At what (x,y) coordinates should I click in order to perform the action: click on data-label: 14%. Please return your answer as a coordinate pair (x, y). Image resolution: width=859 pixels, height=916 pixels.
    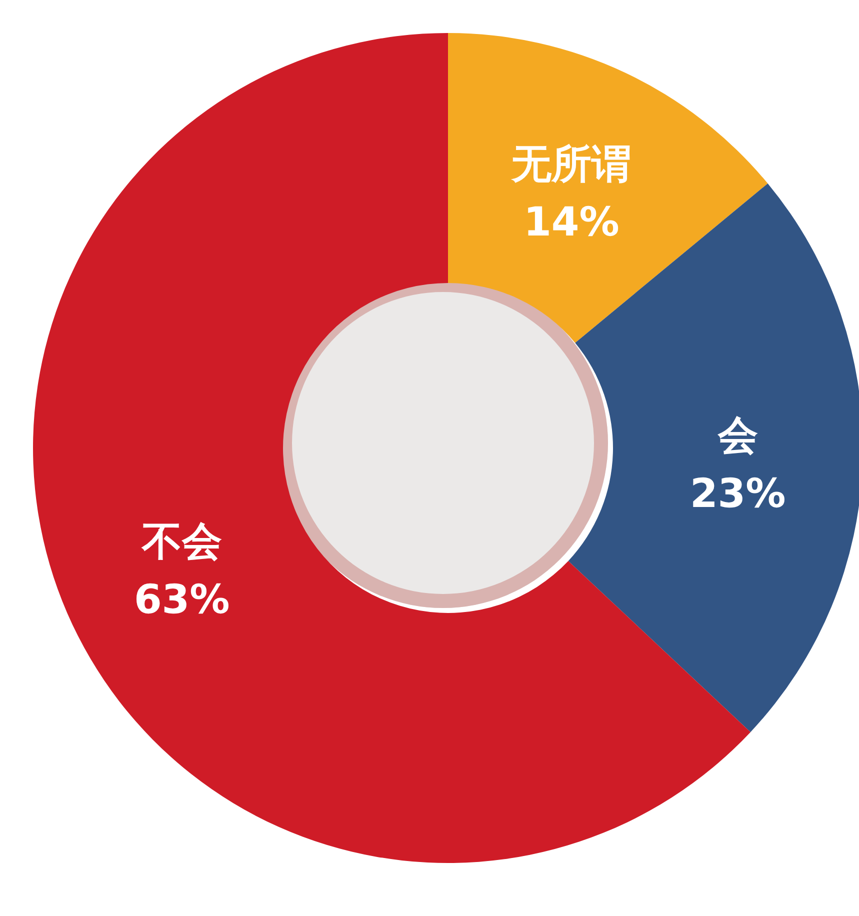
    Looking at the image, I should click on (572, 223).